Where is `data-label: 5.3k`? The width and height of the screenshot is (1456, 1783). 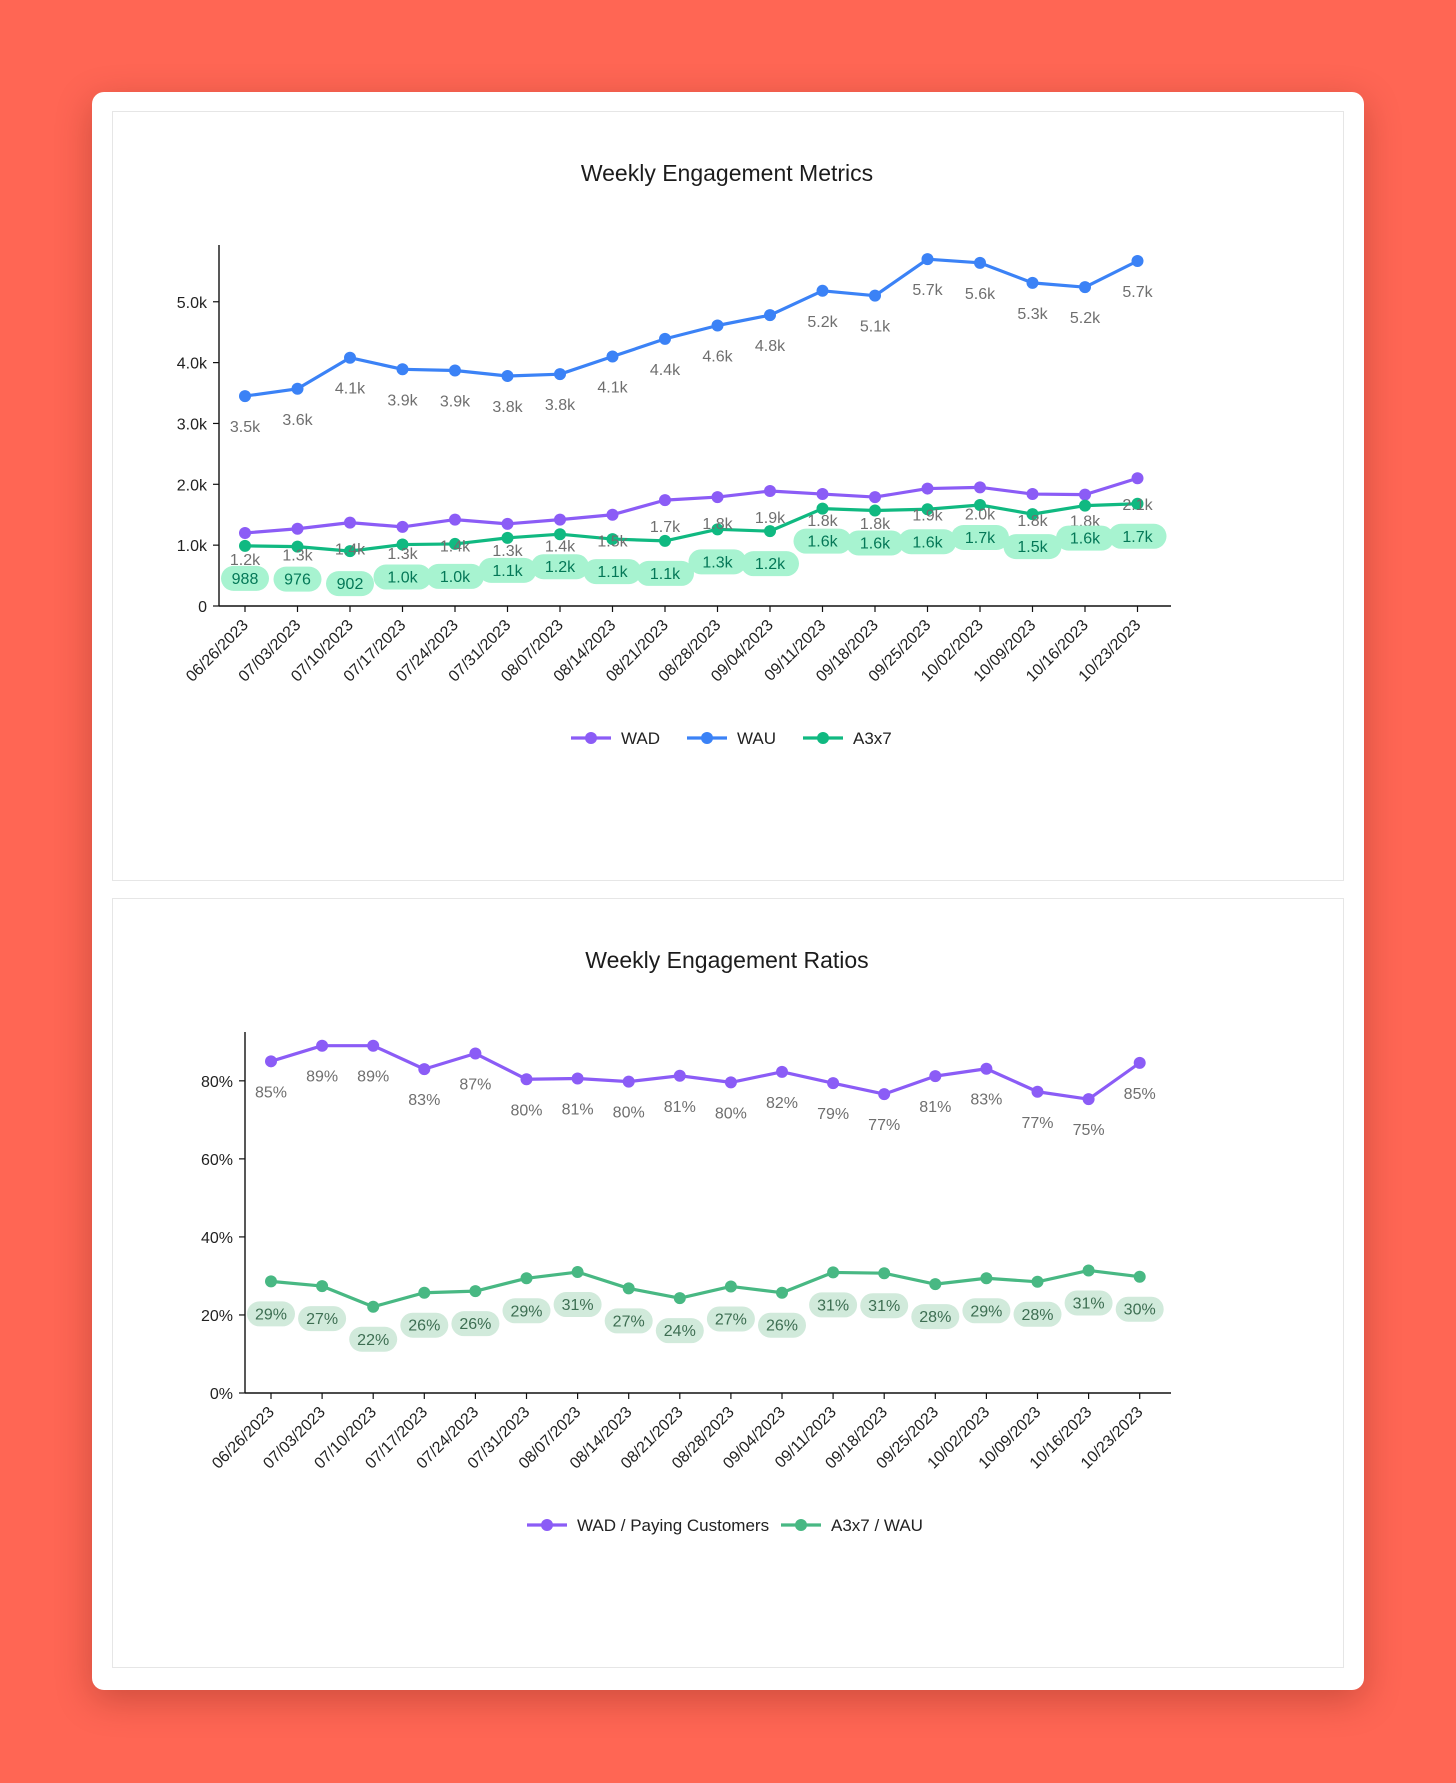 data-label: 5.3k is located at coordinates (1032, 314).